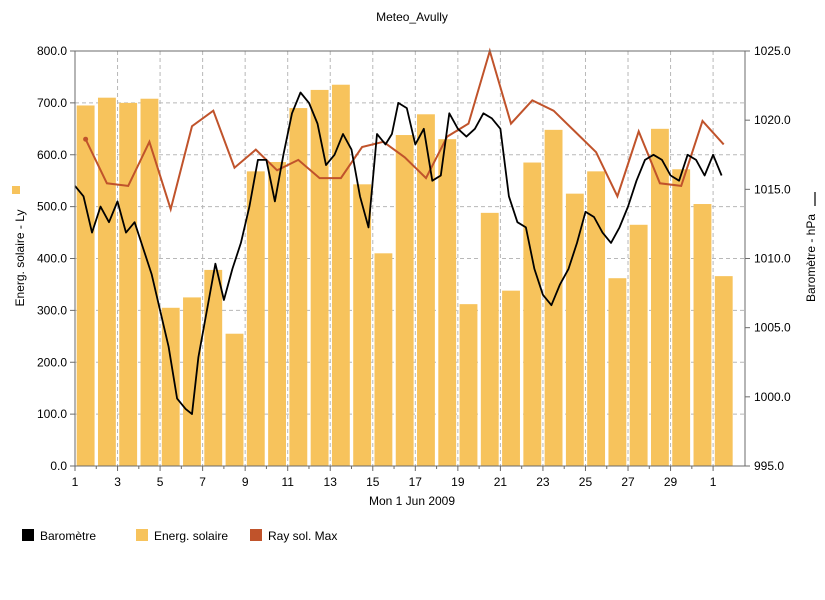 This screenshot has width=825, height=600. I want to click on y-axis-left-swatch, so click(16, 190).